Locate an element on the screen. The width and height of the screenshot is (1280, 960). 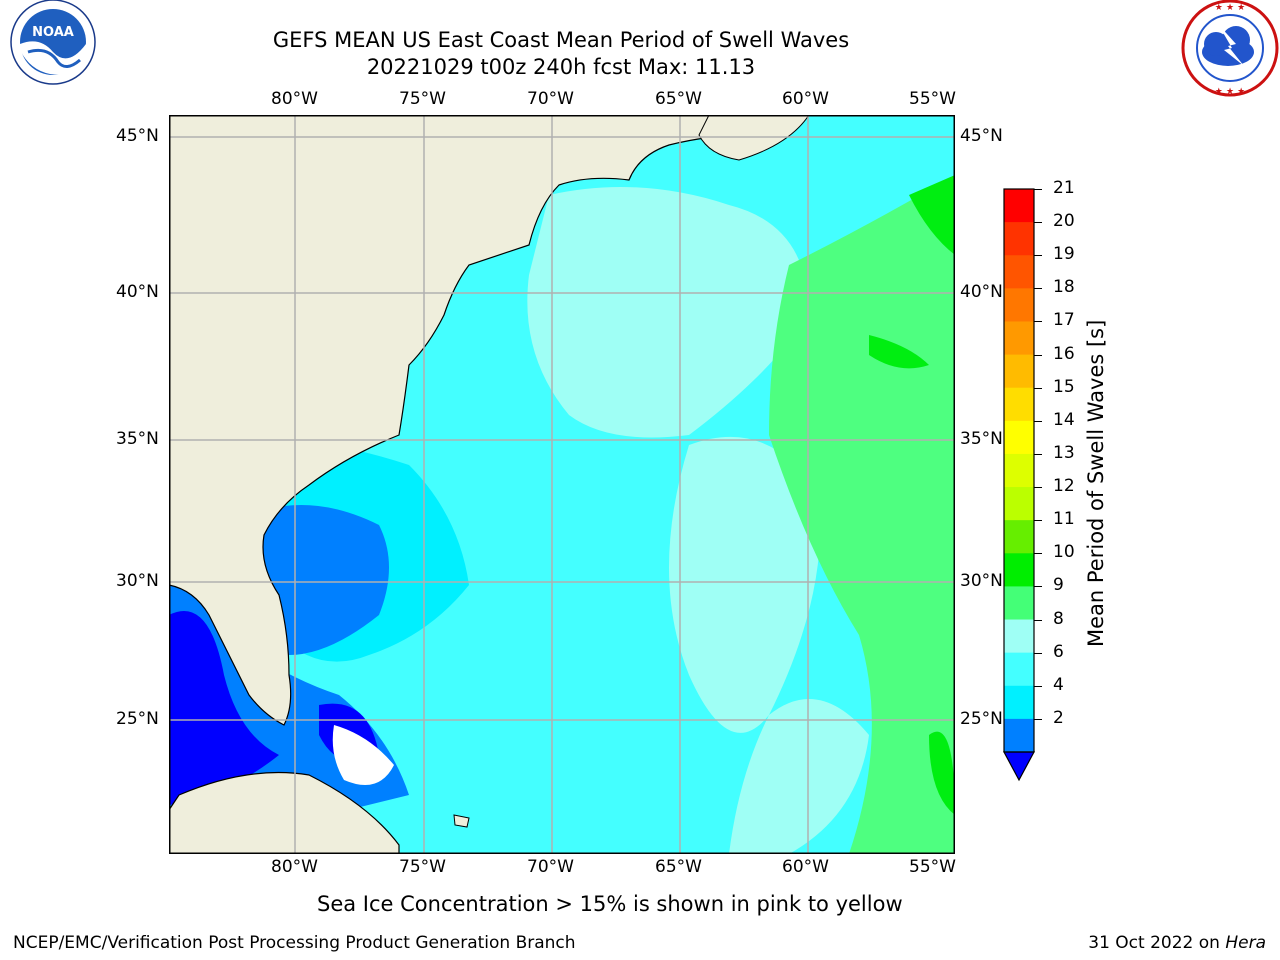
colorbar-frame is located at coordinates (1019, 470).